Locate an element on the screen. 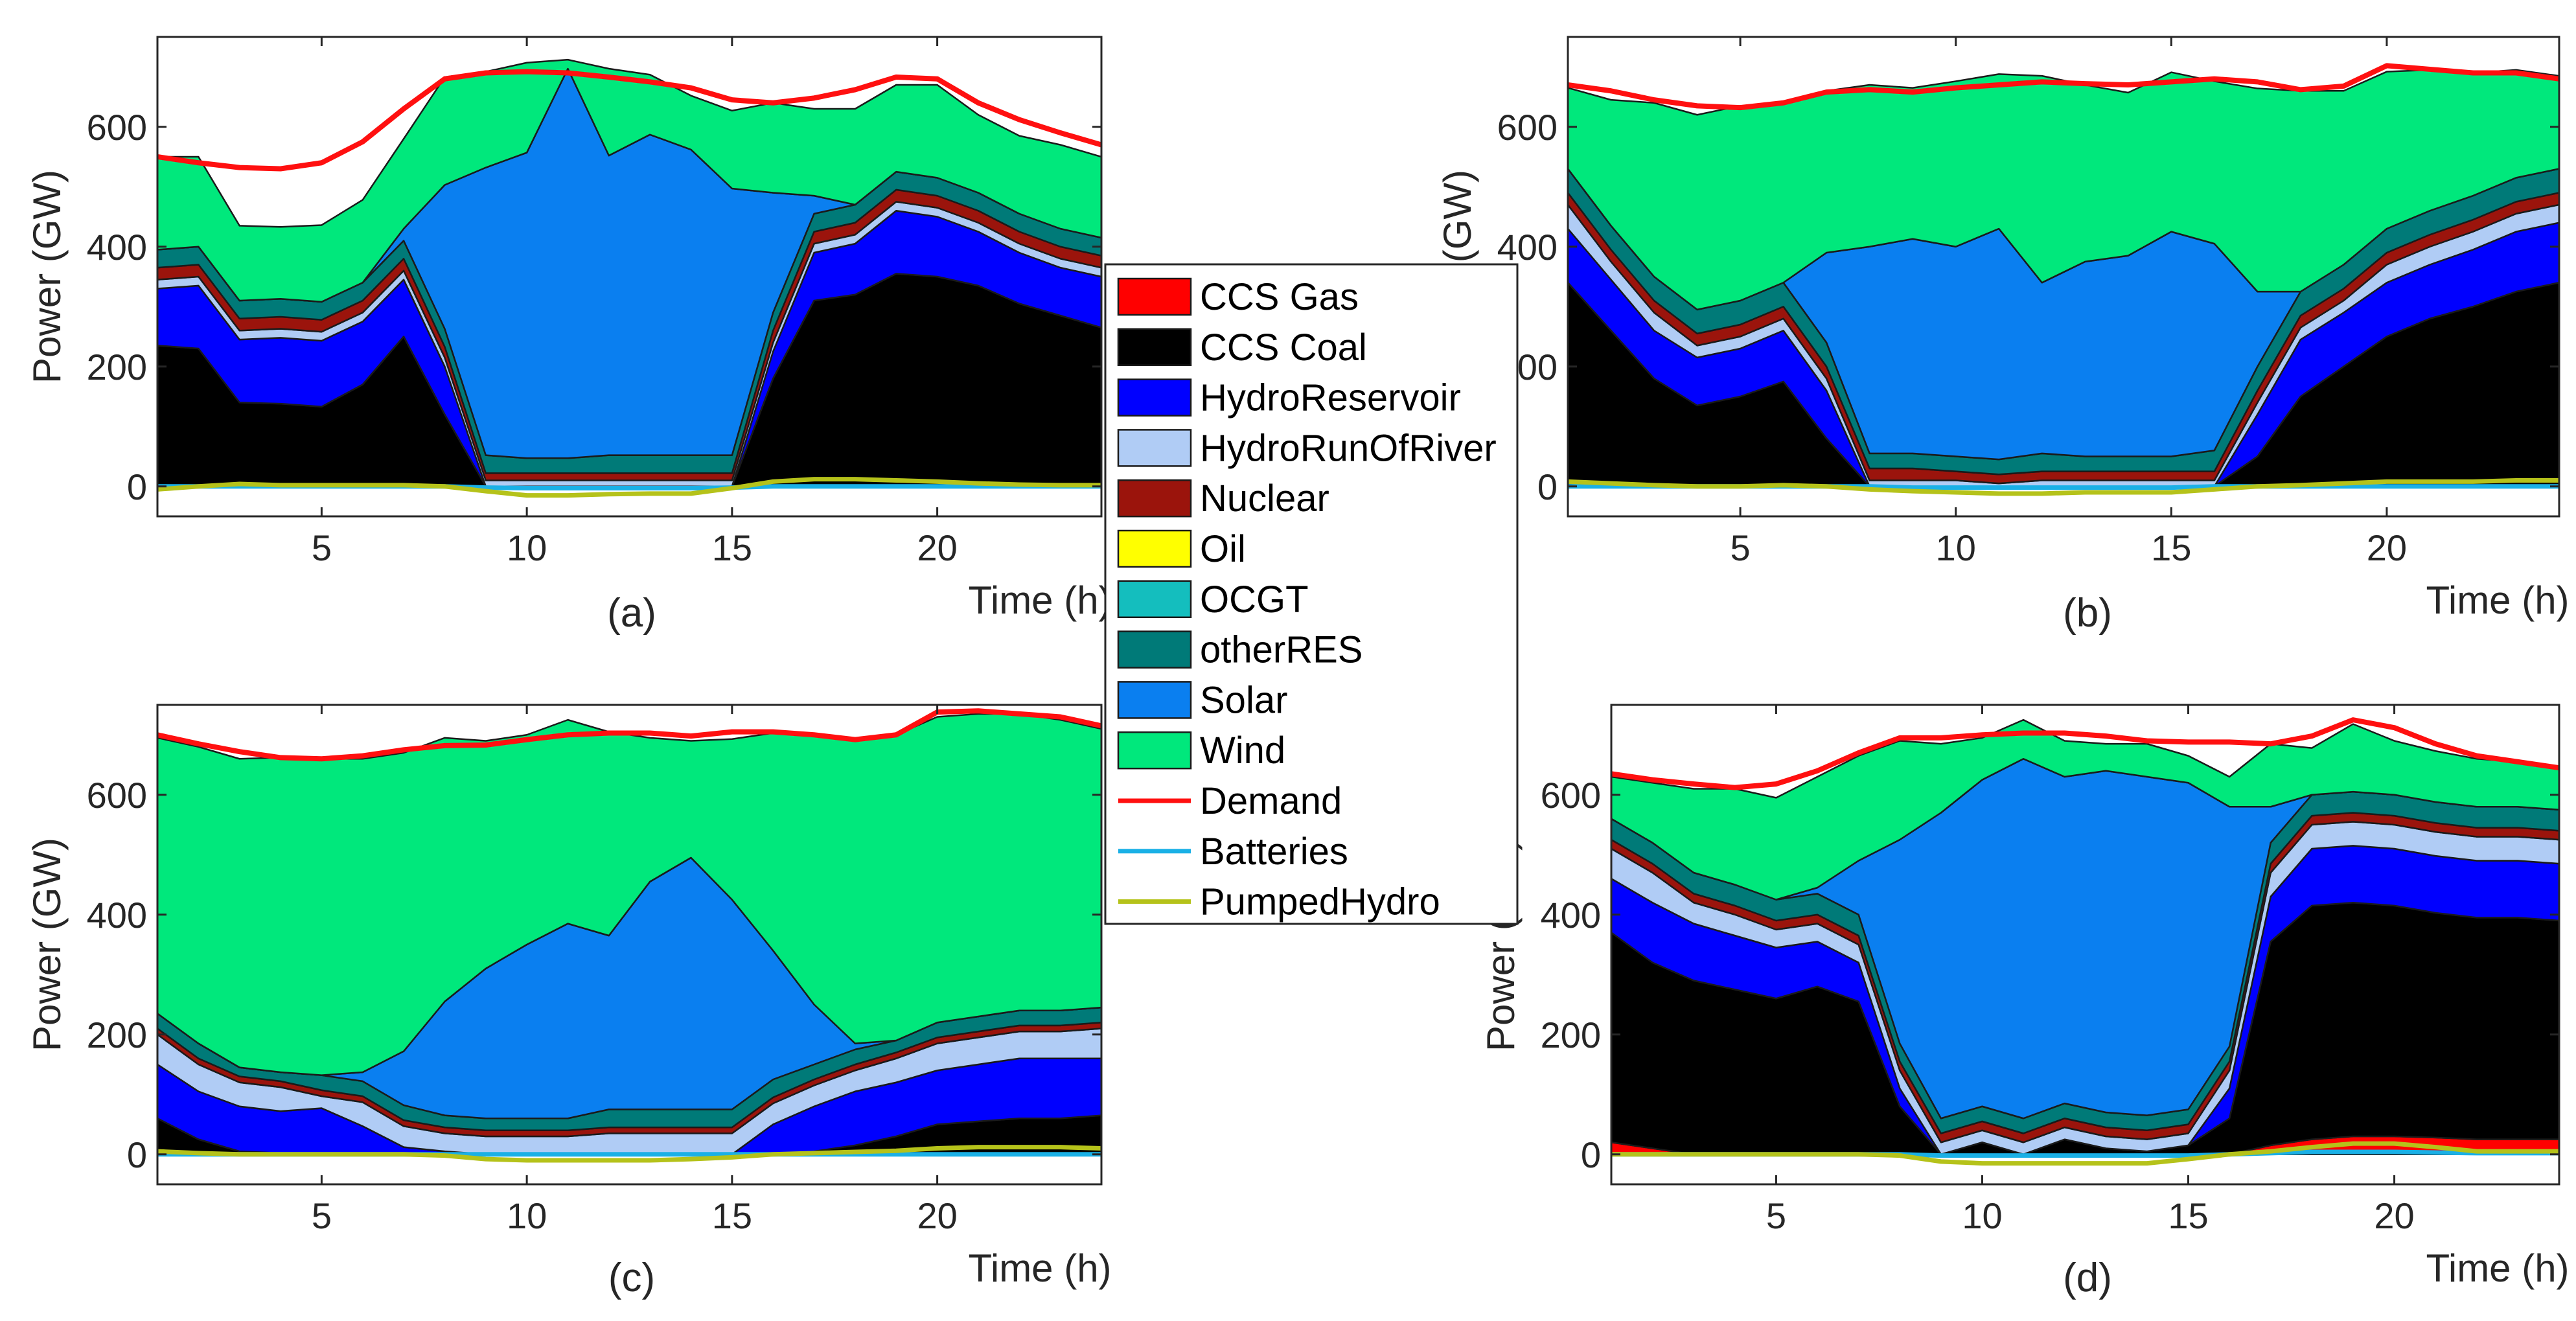  legend-label: PumpedHydro is located at coordinates (1320, 902).